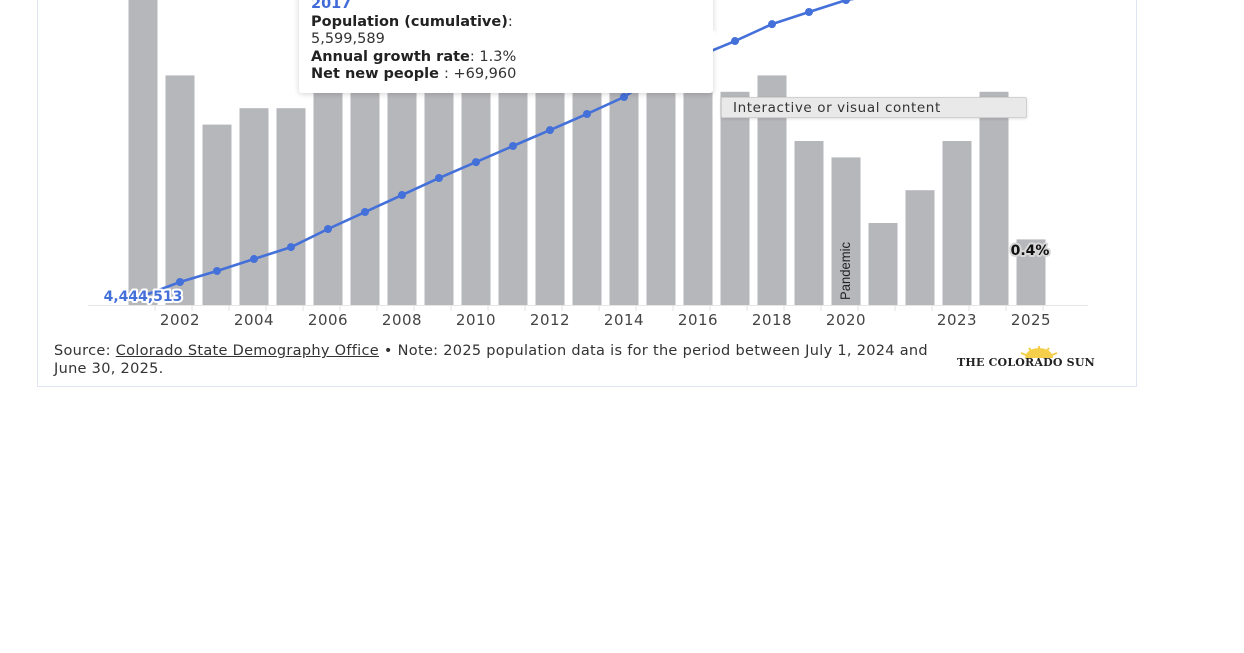 The height and width of the screenshot is (653, 1244). What do you see at coordinates (328, 320) in the screenshot?
I see `x-tick-label: 2006` at bounding box center [328, 320].